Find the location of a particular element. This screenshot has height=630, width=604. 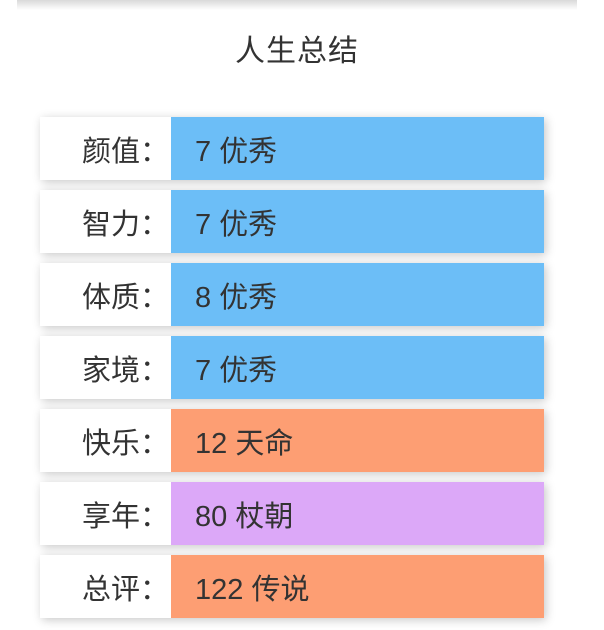

summary-row: 总评： 122 传说 is located at coordinates (292, 586).